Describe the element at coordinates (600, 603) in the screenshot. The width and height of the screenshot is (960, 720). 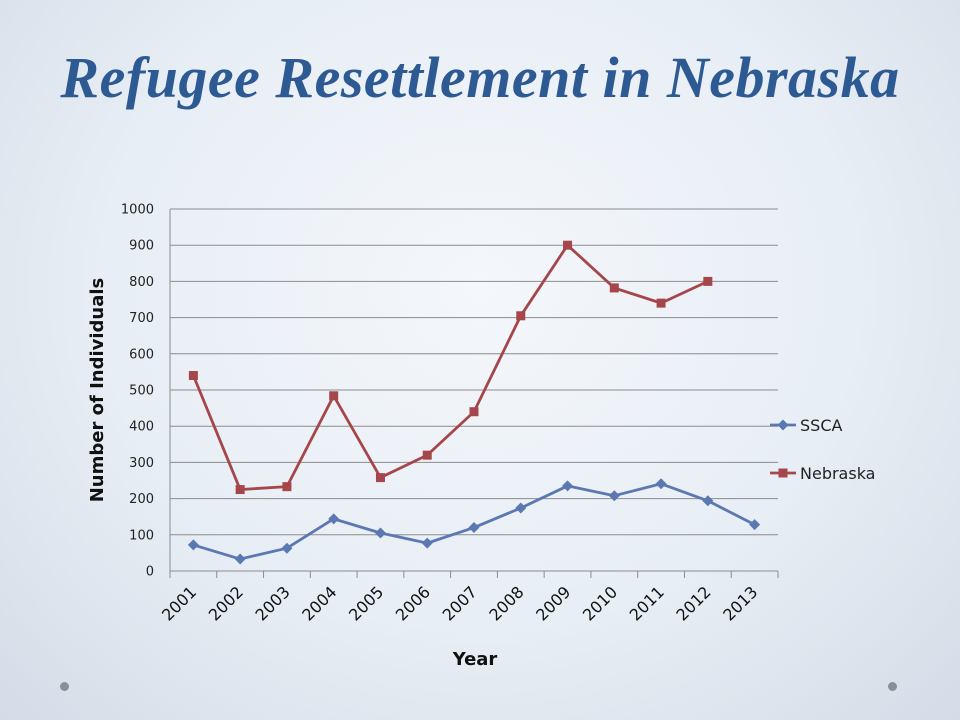
I see `x-tick-label: 2010` at that location.